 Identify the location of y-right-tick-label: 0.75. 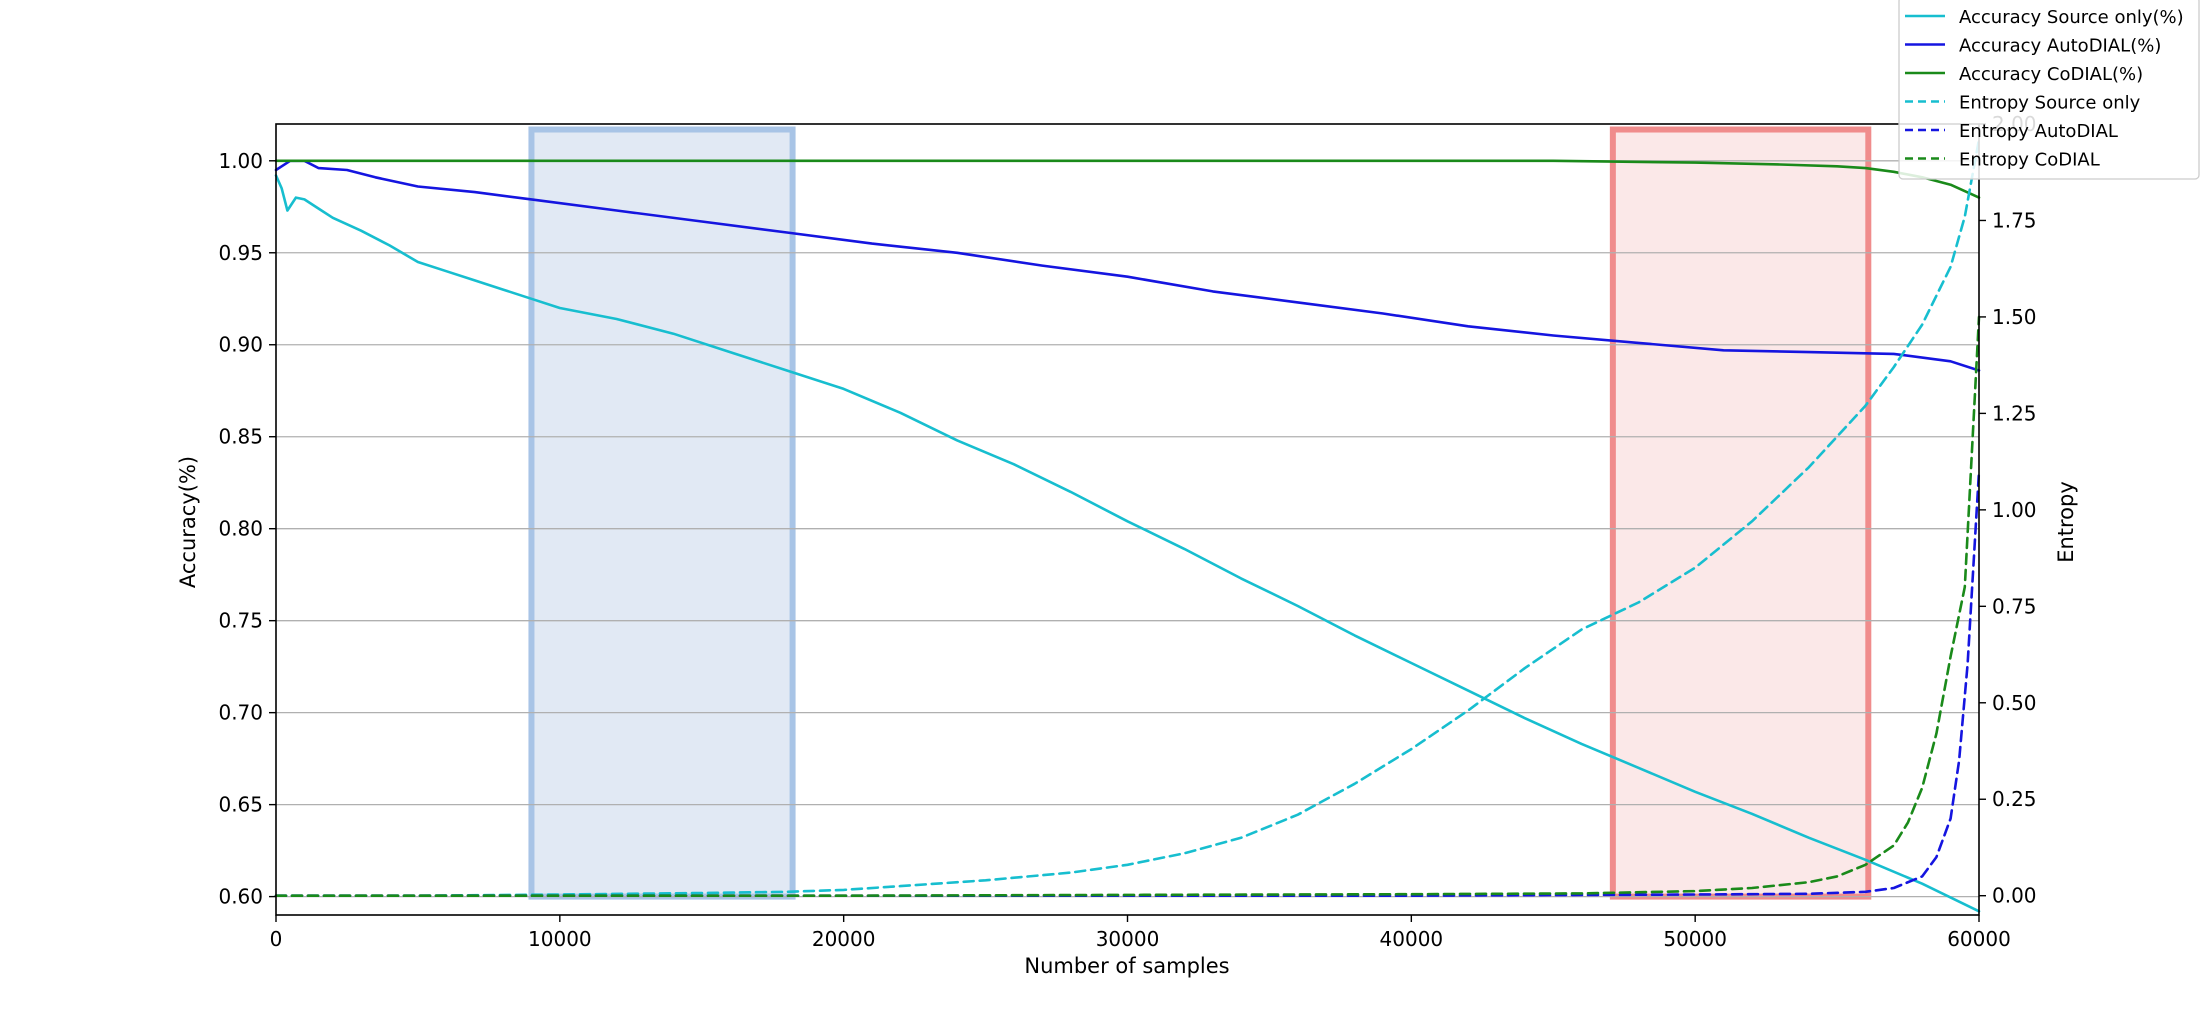
(2014, 606).